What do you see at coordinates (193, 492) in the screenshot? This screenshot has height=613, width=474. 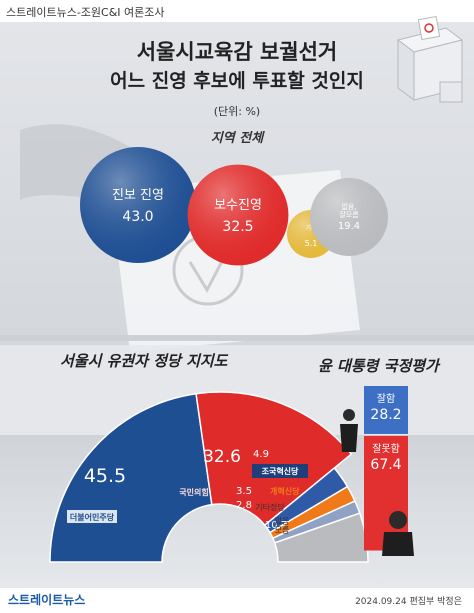 I see `ppp-logo: 국민의힘` at bounding box center [193, 492].